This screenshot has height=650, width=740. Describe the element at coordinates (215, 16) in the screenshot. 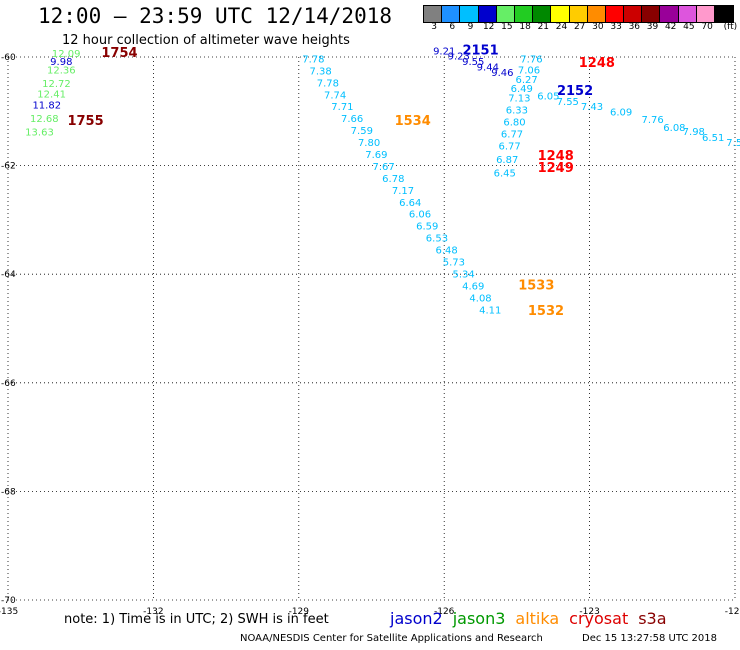

I see `page-title: 12:00 – 23:59 UTC 12/14/2018` at that location.